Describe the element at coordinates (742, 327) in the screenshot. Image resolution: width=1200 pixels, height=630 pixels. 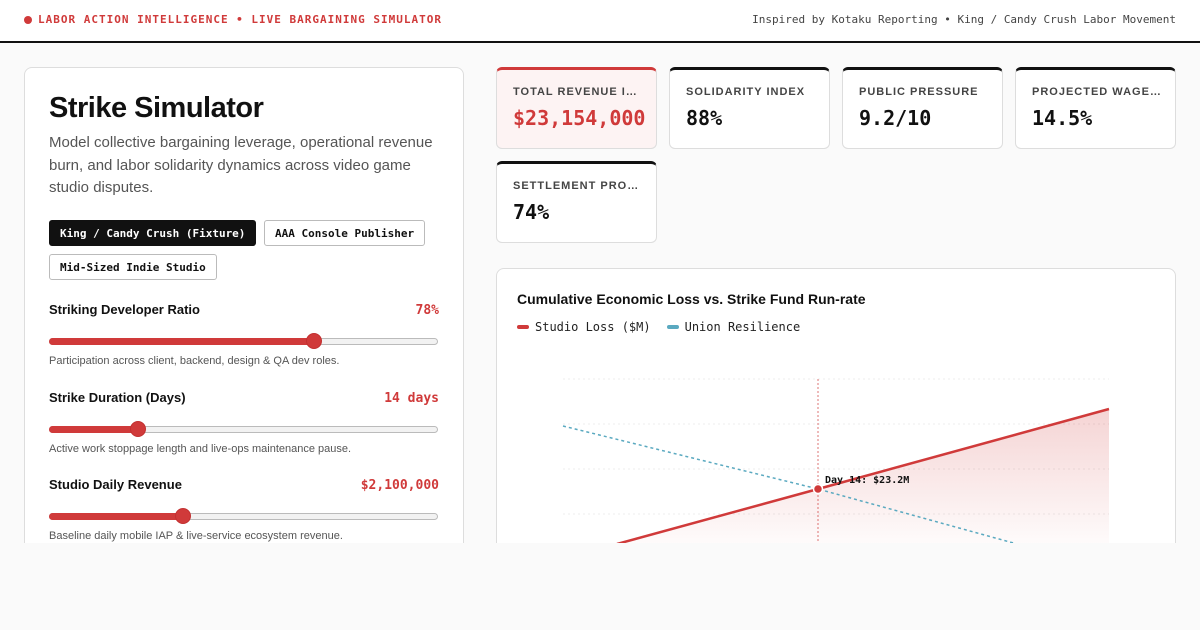
I see `legend-label: Union Resilience` at that location.